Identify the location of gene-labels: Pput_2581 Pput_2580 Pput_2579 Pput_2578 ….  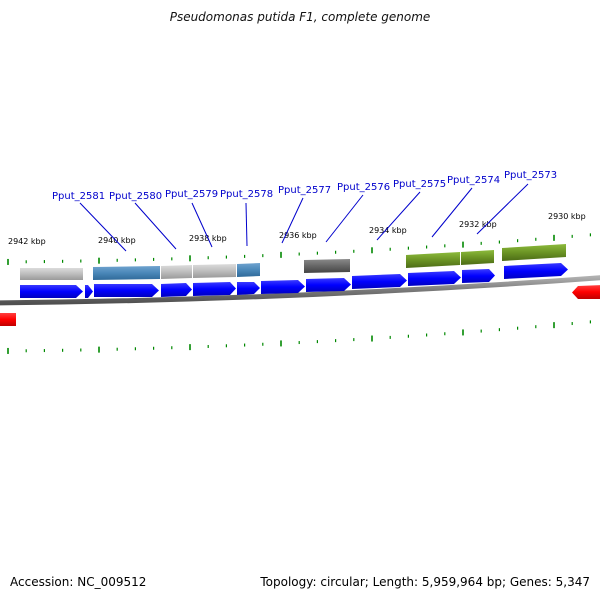
(304, 186).